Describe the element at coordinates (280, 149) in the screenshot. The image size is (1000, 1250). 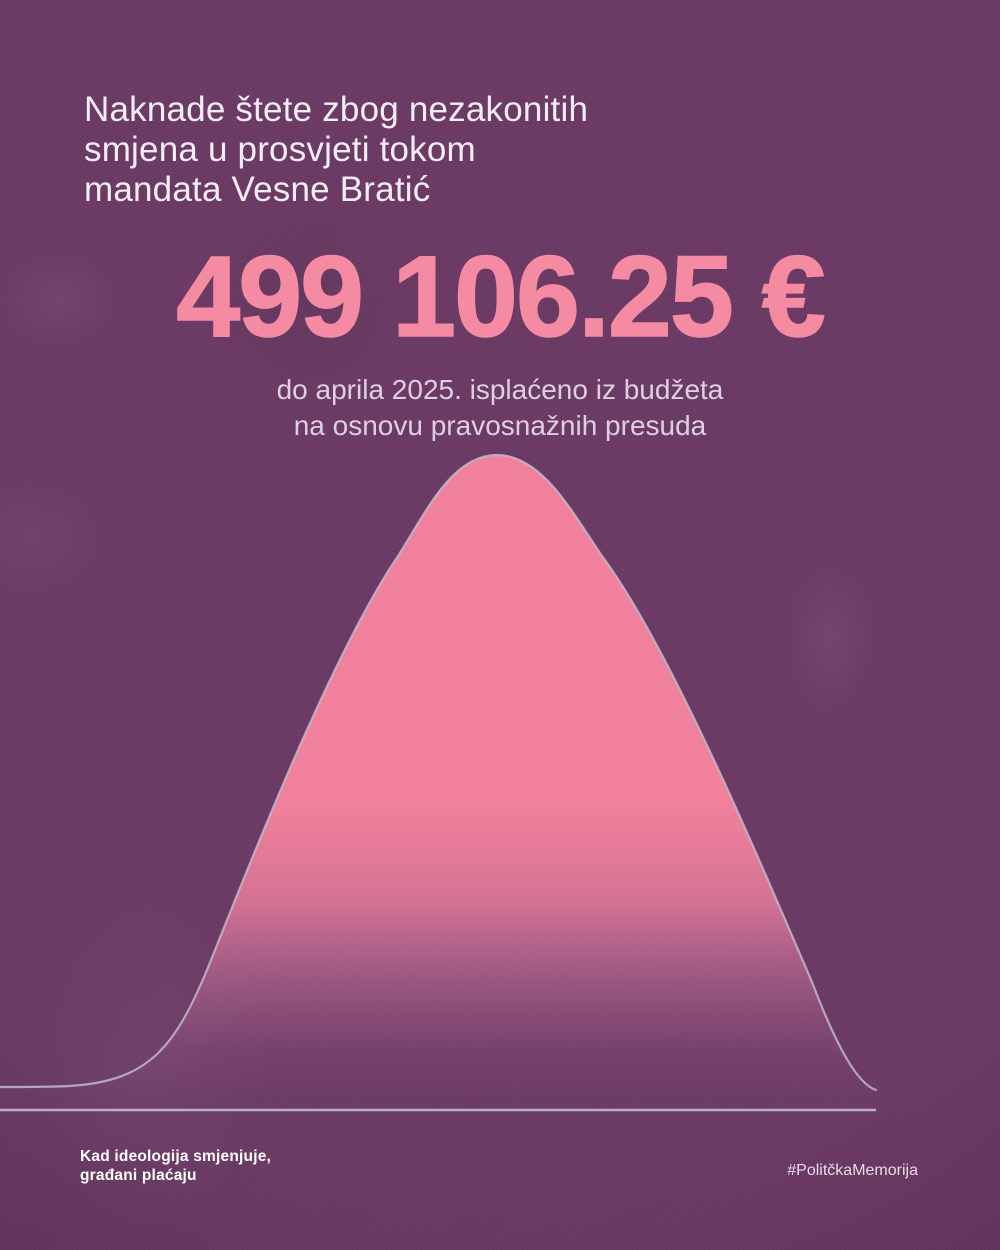
I see `headline-line-2: smjena u prosvjeti tokom` at that location.